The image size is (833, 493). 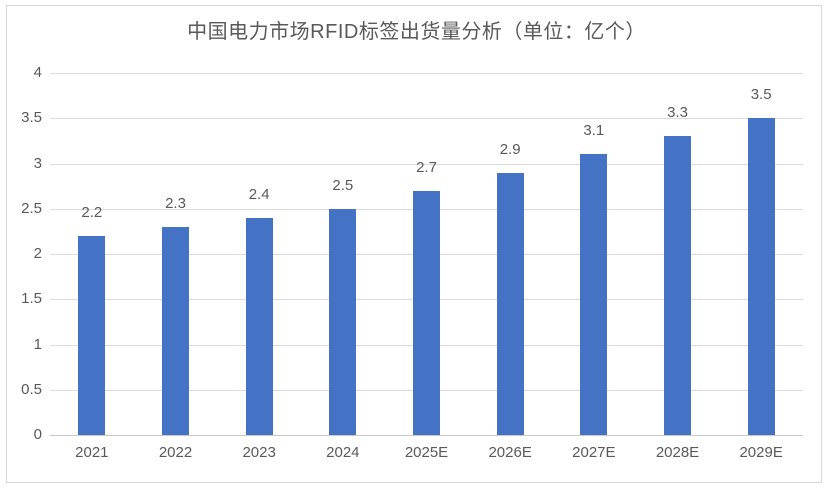 I want to click on y-axis-tick-label: 1, so click(x=37, y=344).